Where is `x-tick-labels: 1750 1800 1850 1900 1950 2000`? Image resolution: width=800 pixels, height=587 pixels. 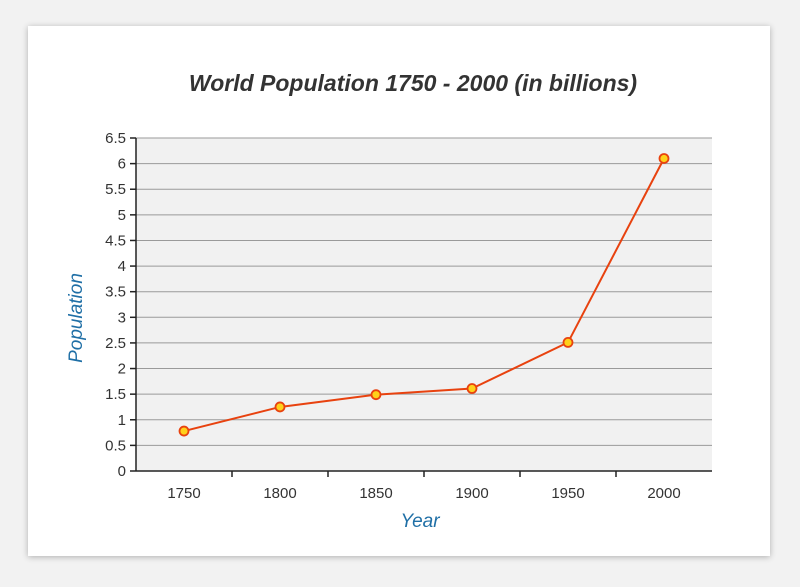 x-tick-labels: 1750 1800 1850 1900 1950 2000 is located at coordinates (423, 493).